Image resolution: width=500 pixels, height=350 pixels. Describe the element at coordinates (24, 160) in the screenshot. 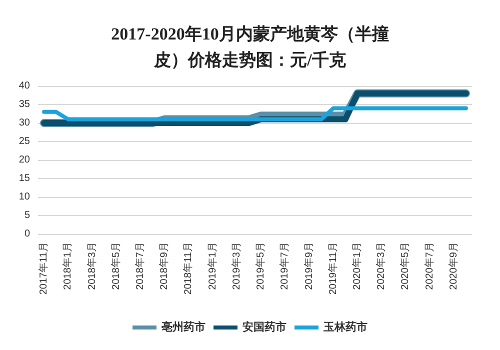

I see `y-tick-label: 20` at that location.